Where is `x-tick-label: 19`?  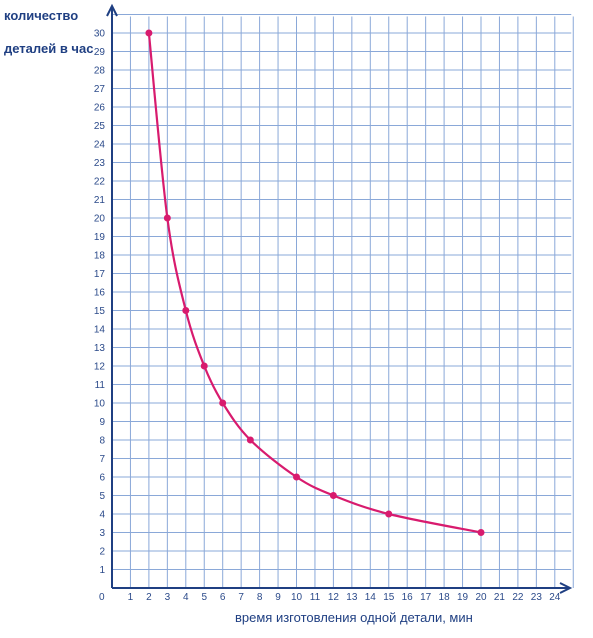
x-tick-label: 19 is located at coordinates (463, 597).